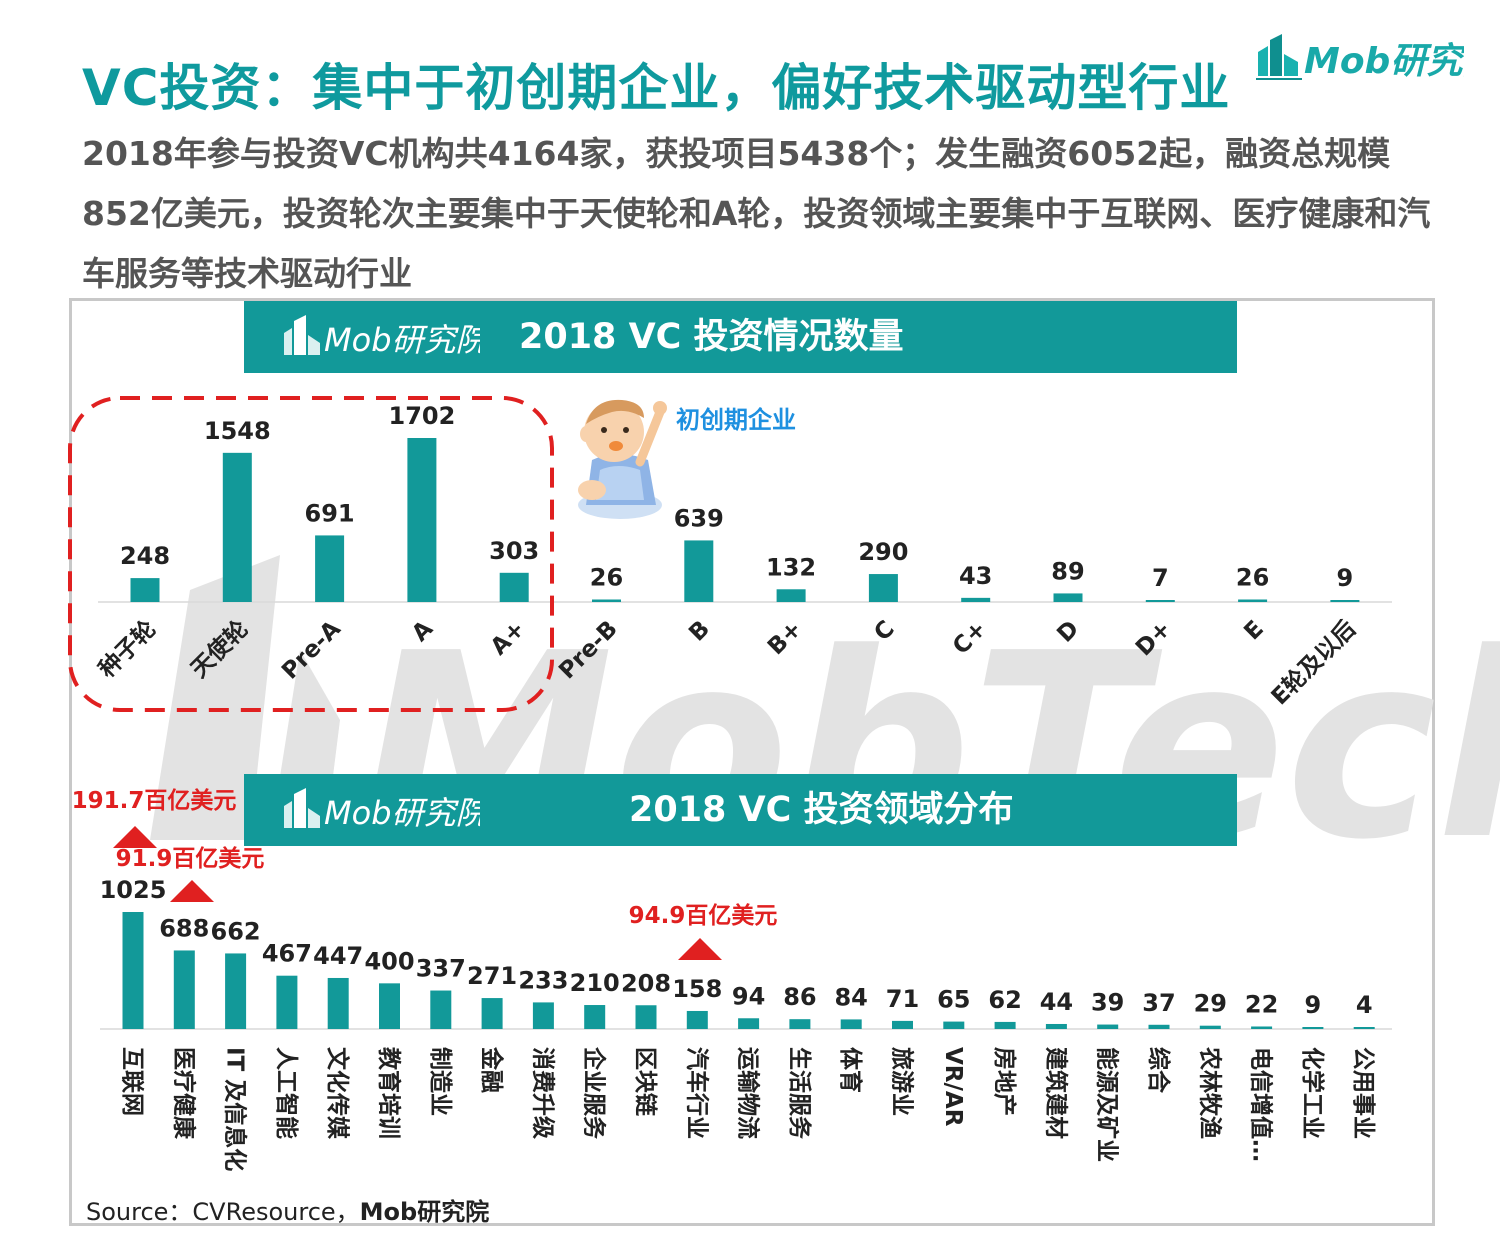 The image size is (1500, 1243). What do you see at coordinates (1004, 1081) in the screenshot?
I see `chart2-category-label: 房地产` at bounding box center [1004, 1081].